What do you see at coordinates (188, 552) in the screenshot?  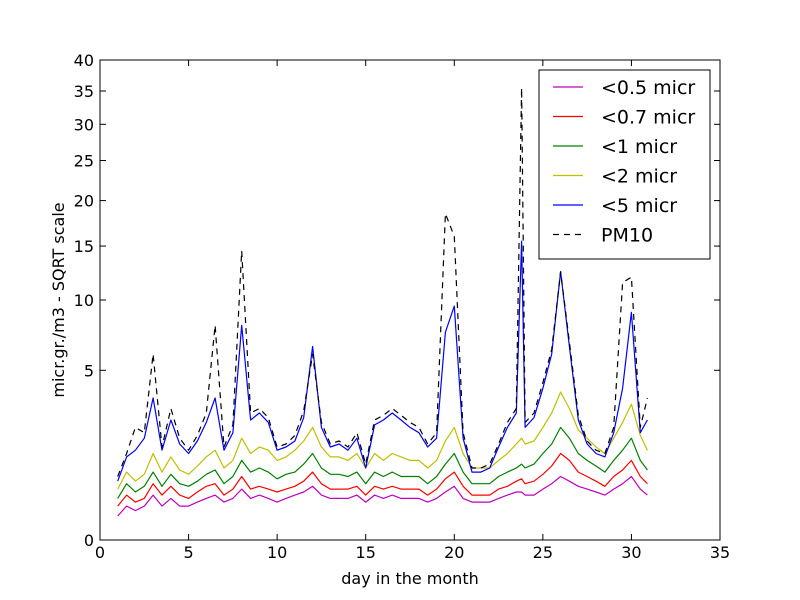 I see `x-tick-label: 5` at bounding box center [188, 552].